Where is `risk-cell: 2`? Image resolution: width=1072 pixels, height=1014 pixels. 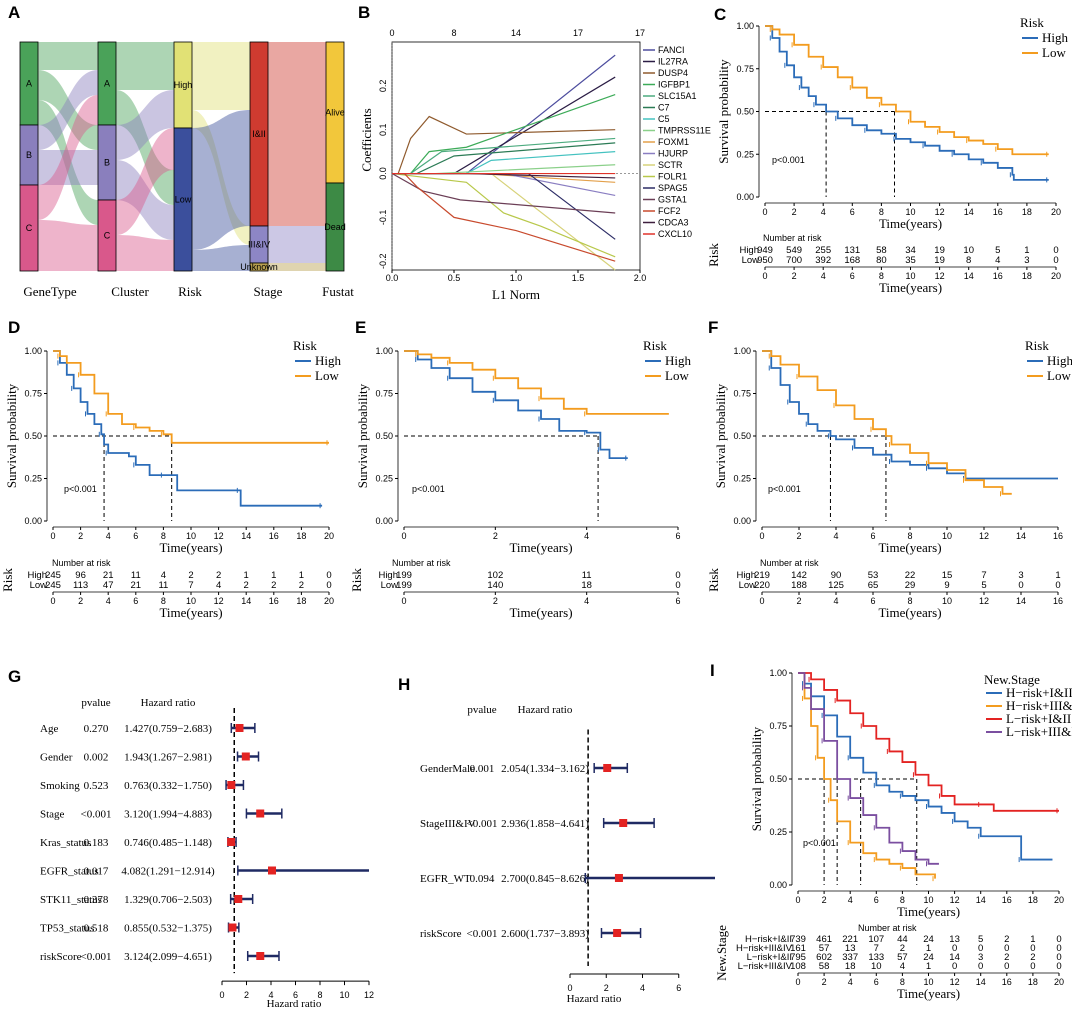
risk-cell: 2 is located at coordinates (190, 575).